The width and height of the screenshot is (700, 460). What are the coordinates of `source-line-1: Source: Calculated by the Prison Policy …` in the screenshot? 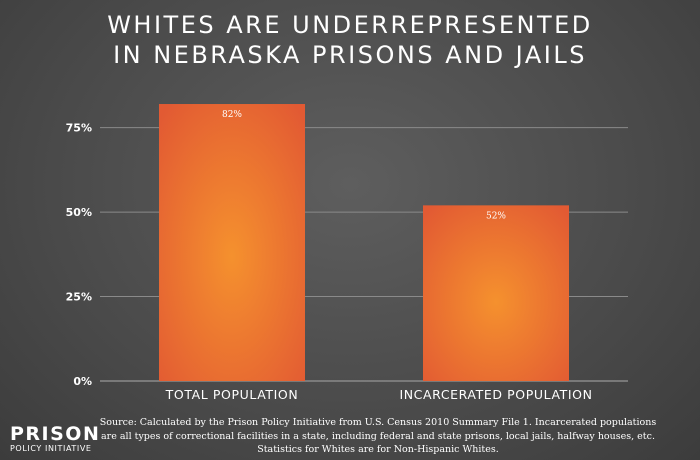 It's located at (378, 422).